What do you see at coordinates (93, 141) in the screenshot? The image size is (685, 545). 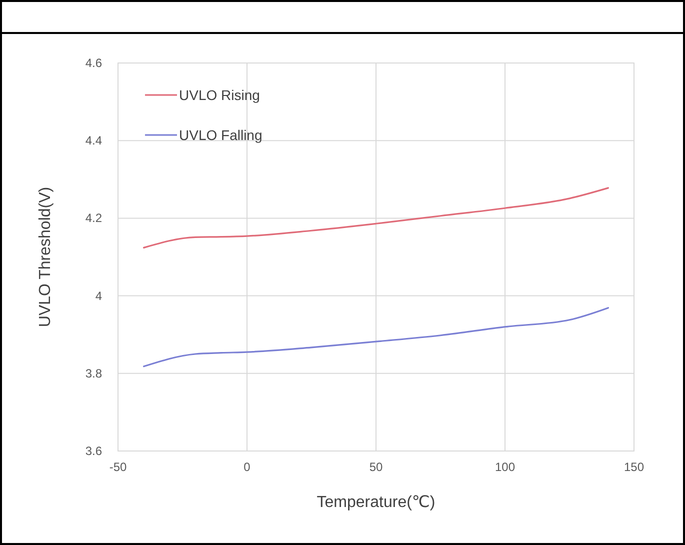 I see `y-tick-label: 4.4` at bounding box center [93, 141].